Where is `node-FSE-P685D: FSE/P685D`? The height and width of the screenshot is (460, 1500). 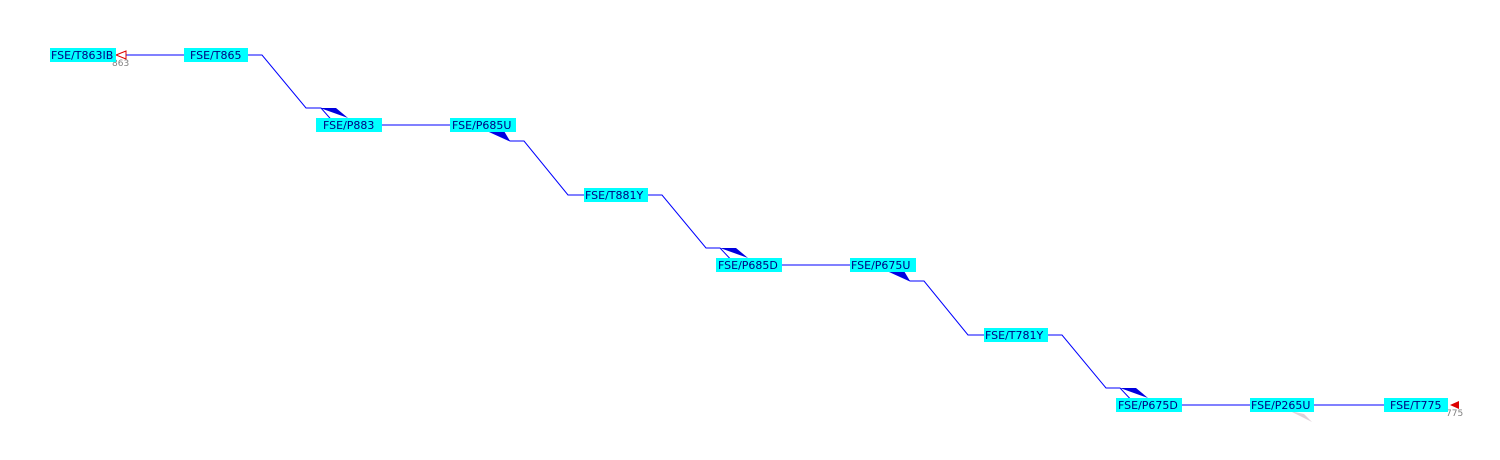
node-FSE-P685D: FSE/P685D is located at coordinates (749, 265).